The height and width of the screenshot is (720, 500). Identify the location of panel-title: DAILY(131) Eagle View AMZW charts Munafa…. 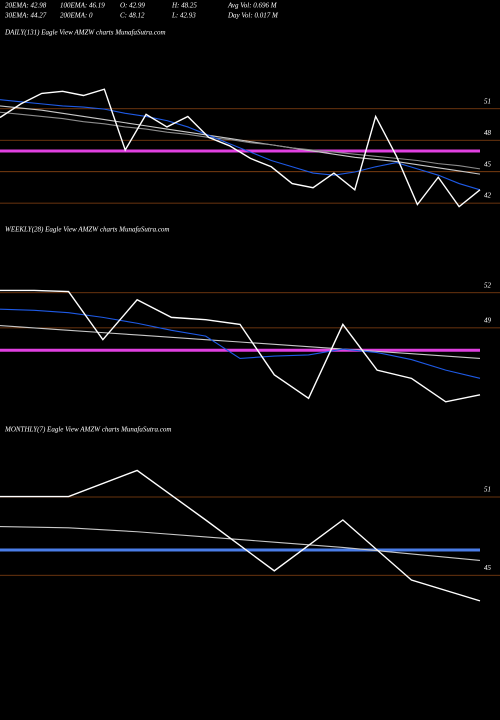
(85, 33).